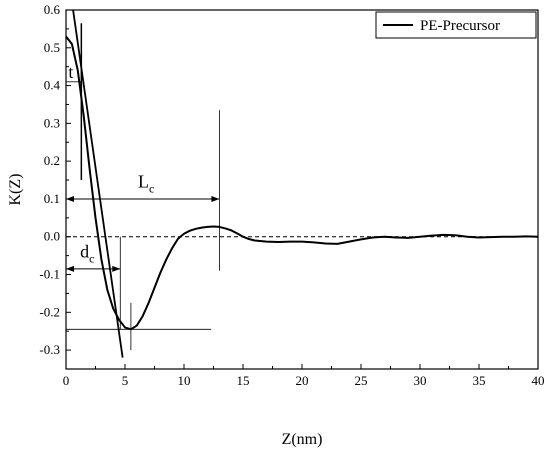  Describe the element at coordinates (52, 47) in the screenshot. I see `y-tick-label: 0.5` at that location.